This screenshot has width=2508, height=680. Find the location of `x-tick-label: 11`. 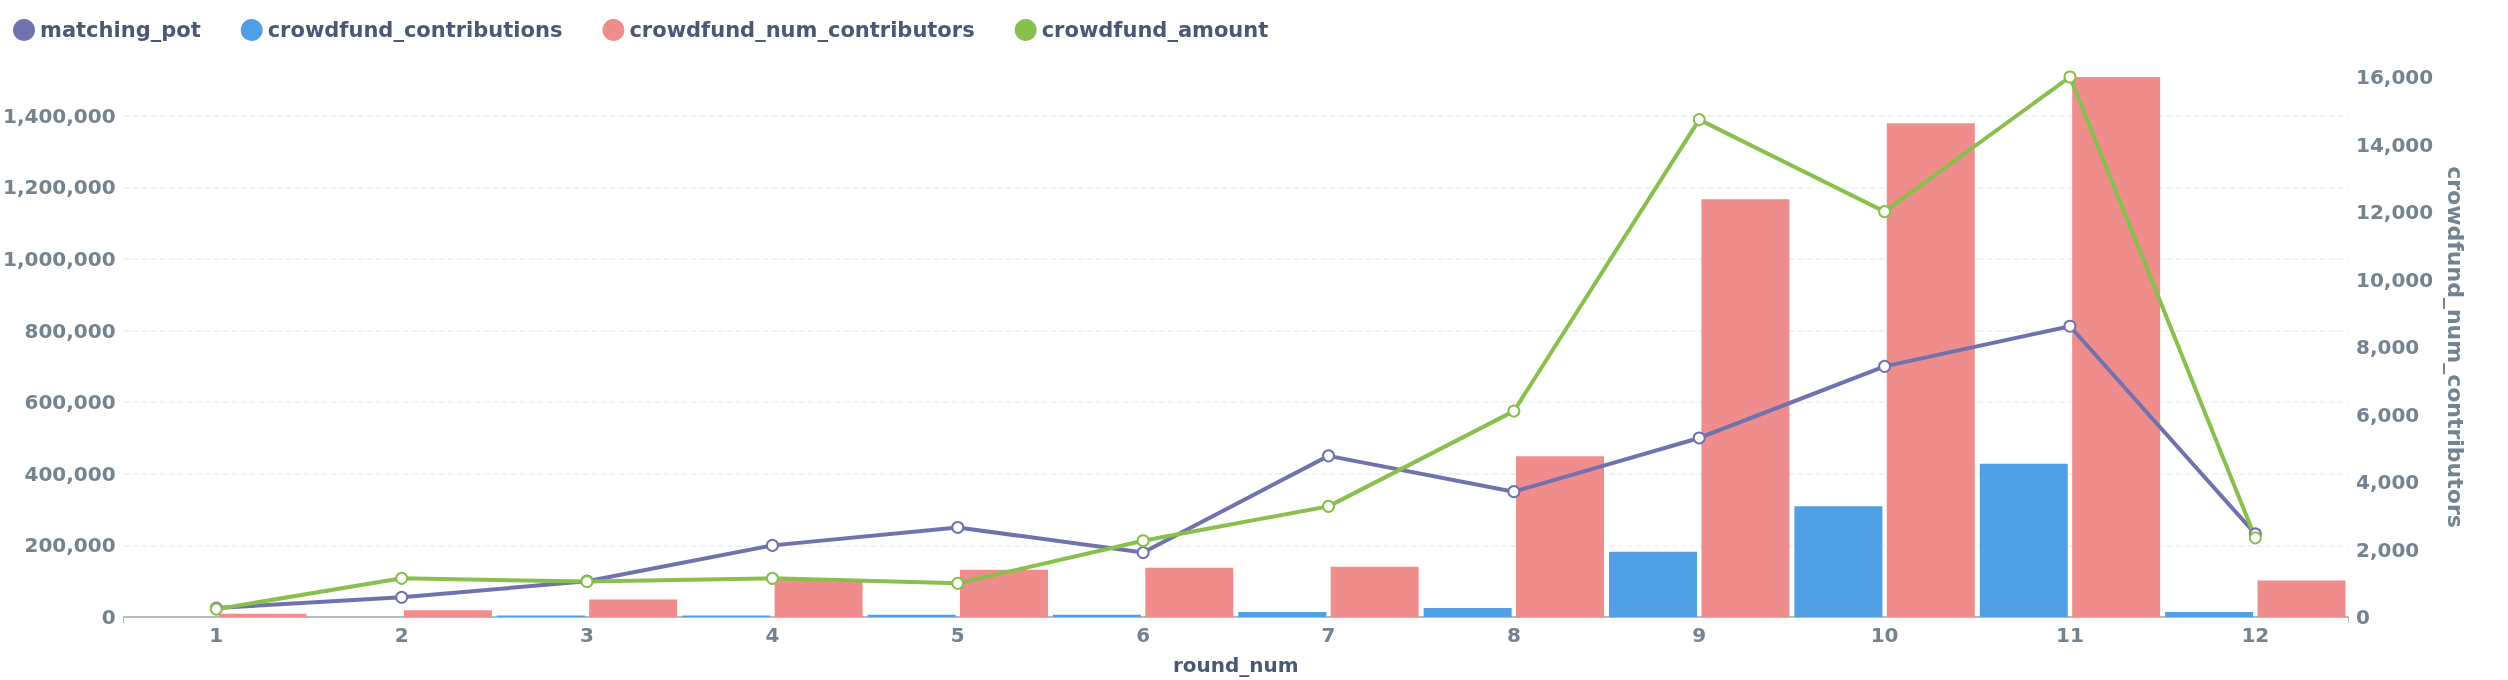

x-tick-label: 11 is located at coordinates (2070, 635).